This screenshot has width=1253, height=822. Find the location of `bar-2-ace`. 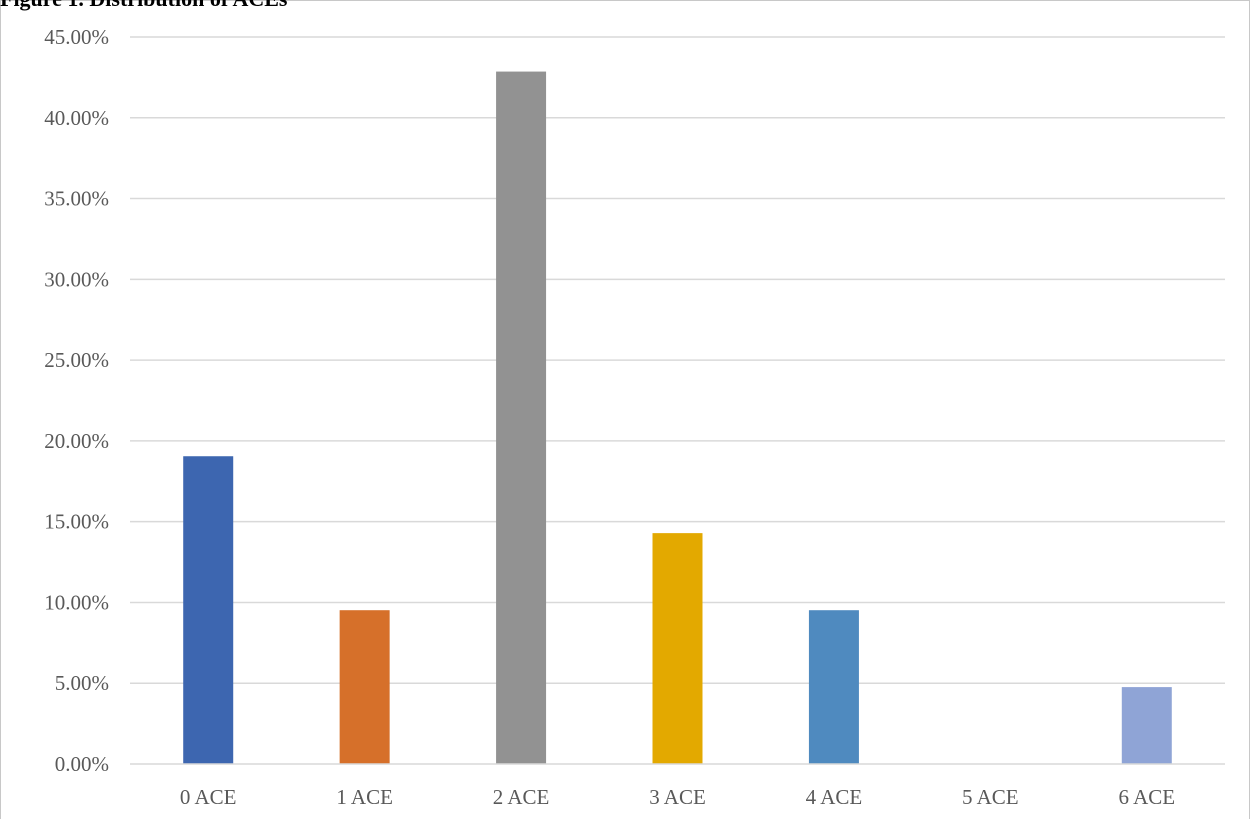

bar-2-ace is located at coordinates (521, 418).